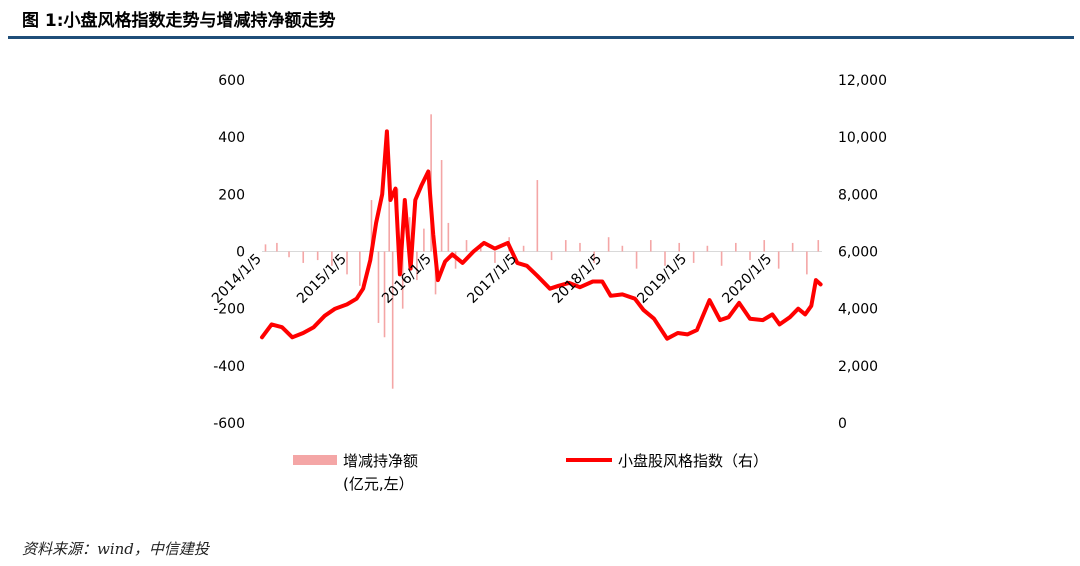 The width and height of the screenshot is (1080, 566). What do you see at coordinates (862, 138) in the screenshot?
I see `right-tick-label: 10,000` at bounding box center [862, 138].